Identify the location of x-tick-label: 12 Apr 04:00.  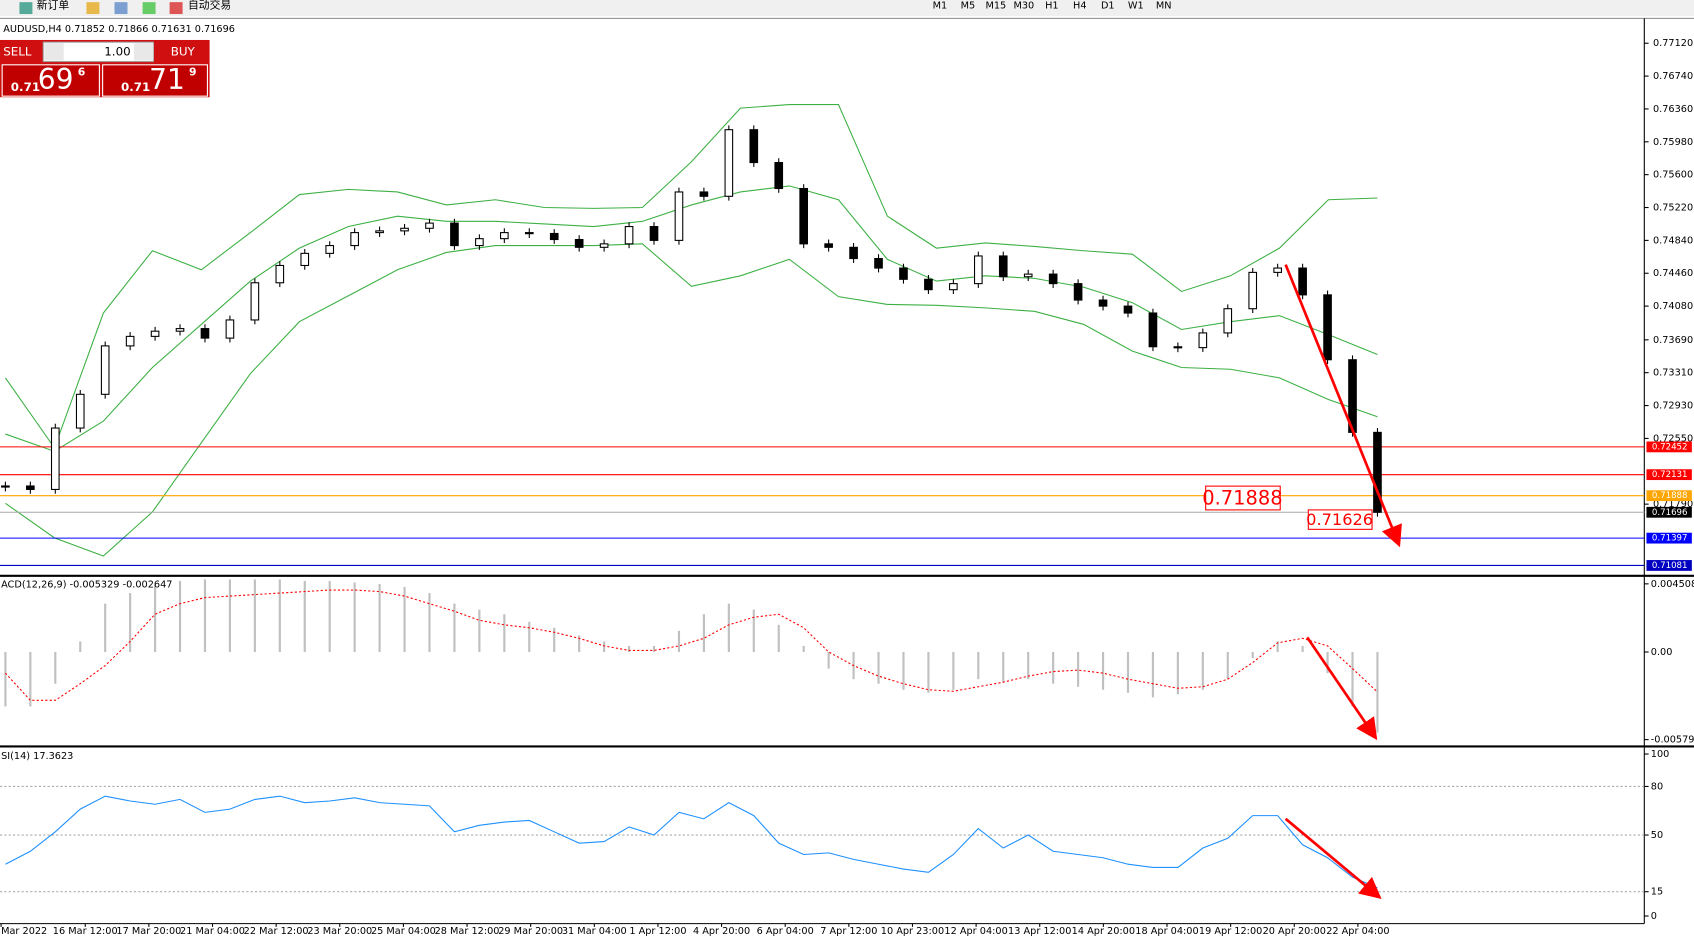
(975, 931).